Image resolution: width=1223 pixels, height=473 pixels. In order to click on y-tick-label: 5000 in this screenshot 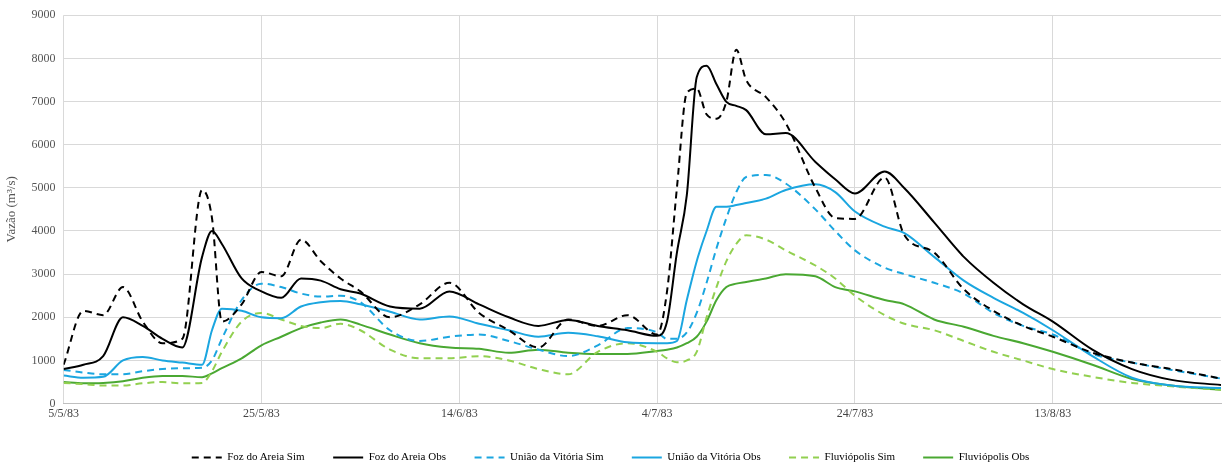, I will do `click(43, 186)`.